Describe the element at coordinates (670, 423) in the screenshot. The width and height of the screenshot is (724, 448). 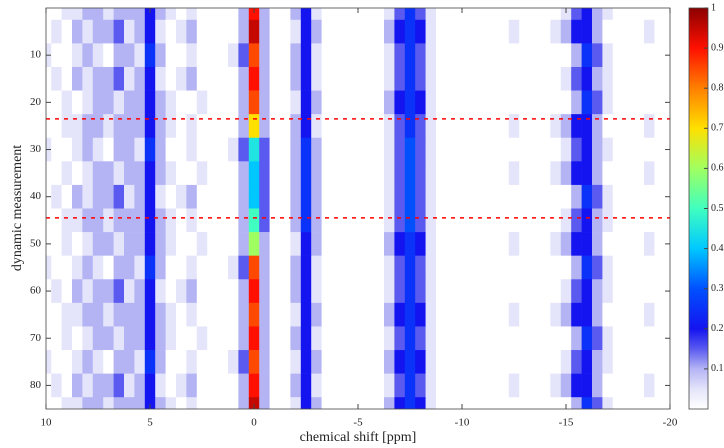
I see `x-tick-label: -20` at that location.